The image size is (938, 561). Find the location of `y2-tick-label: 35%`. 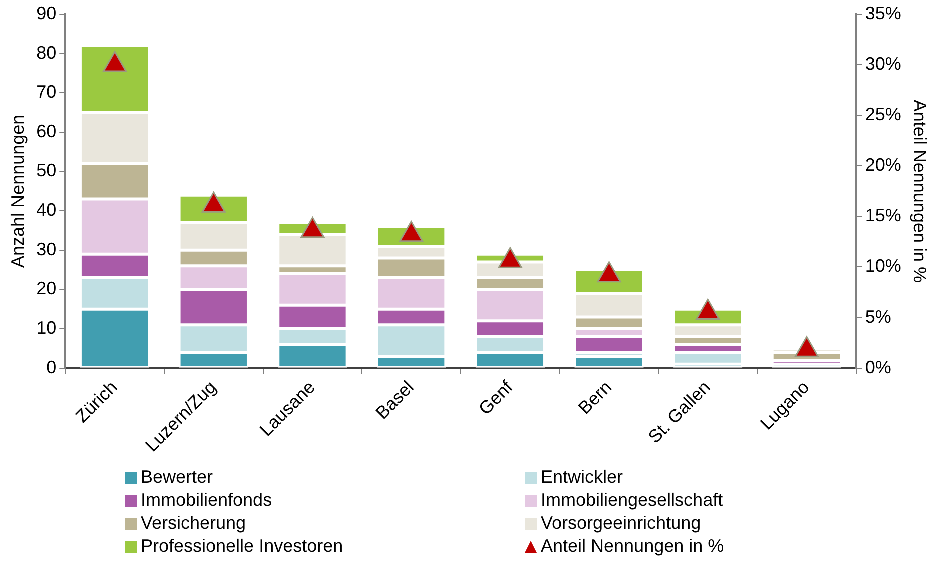

y2-tick-label: 35% is located at coordinates (883, 13).